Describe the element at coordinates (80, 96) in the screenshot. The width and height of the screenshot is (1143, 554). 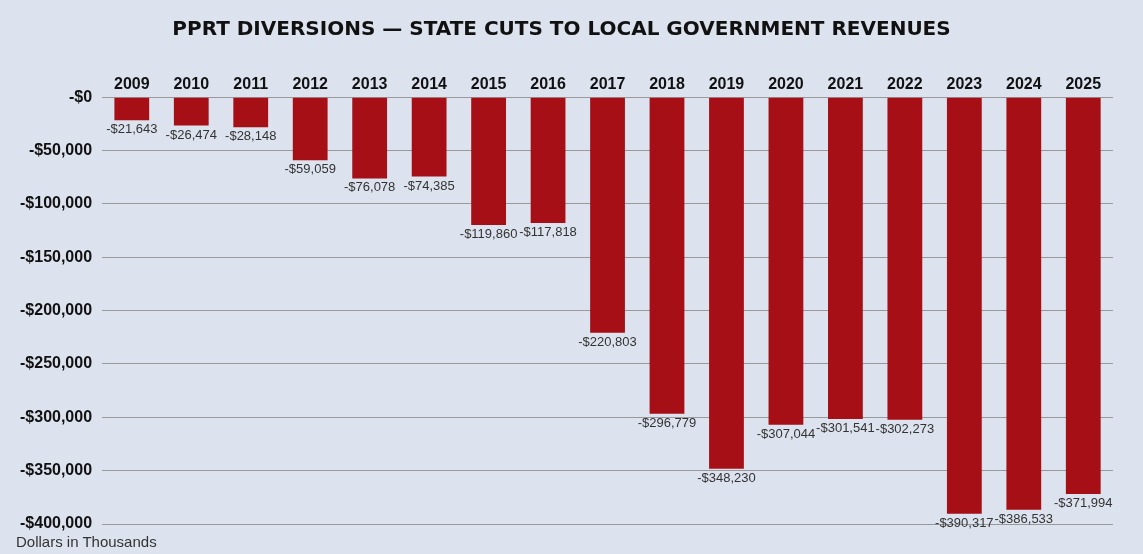
I see `y-tick-label: -$0` at that location.